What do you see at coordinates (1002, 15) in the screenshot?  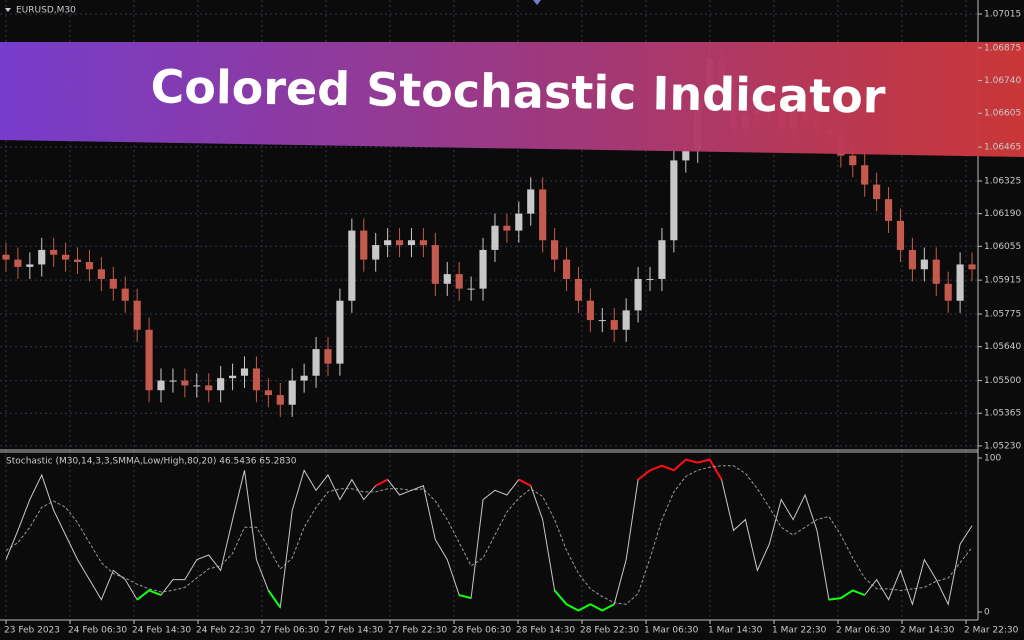 I see `y-tick-label: 1.07015` at bounding box center [1002, 15].